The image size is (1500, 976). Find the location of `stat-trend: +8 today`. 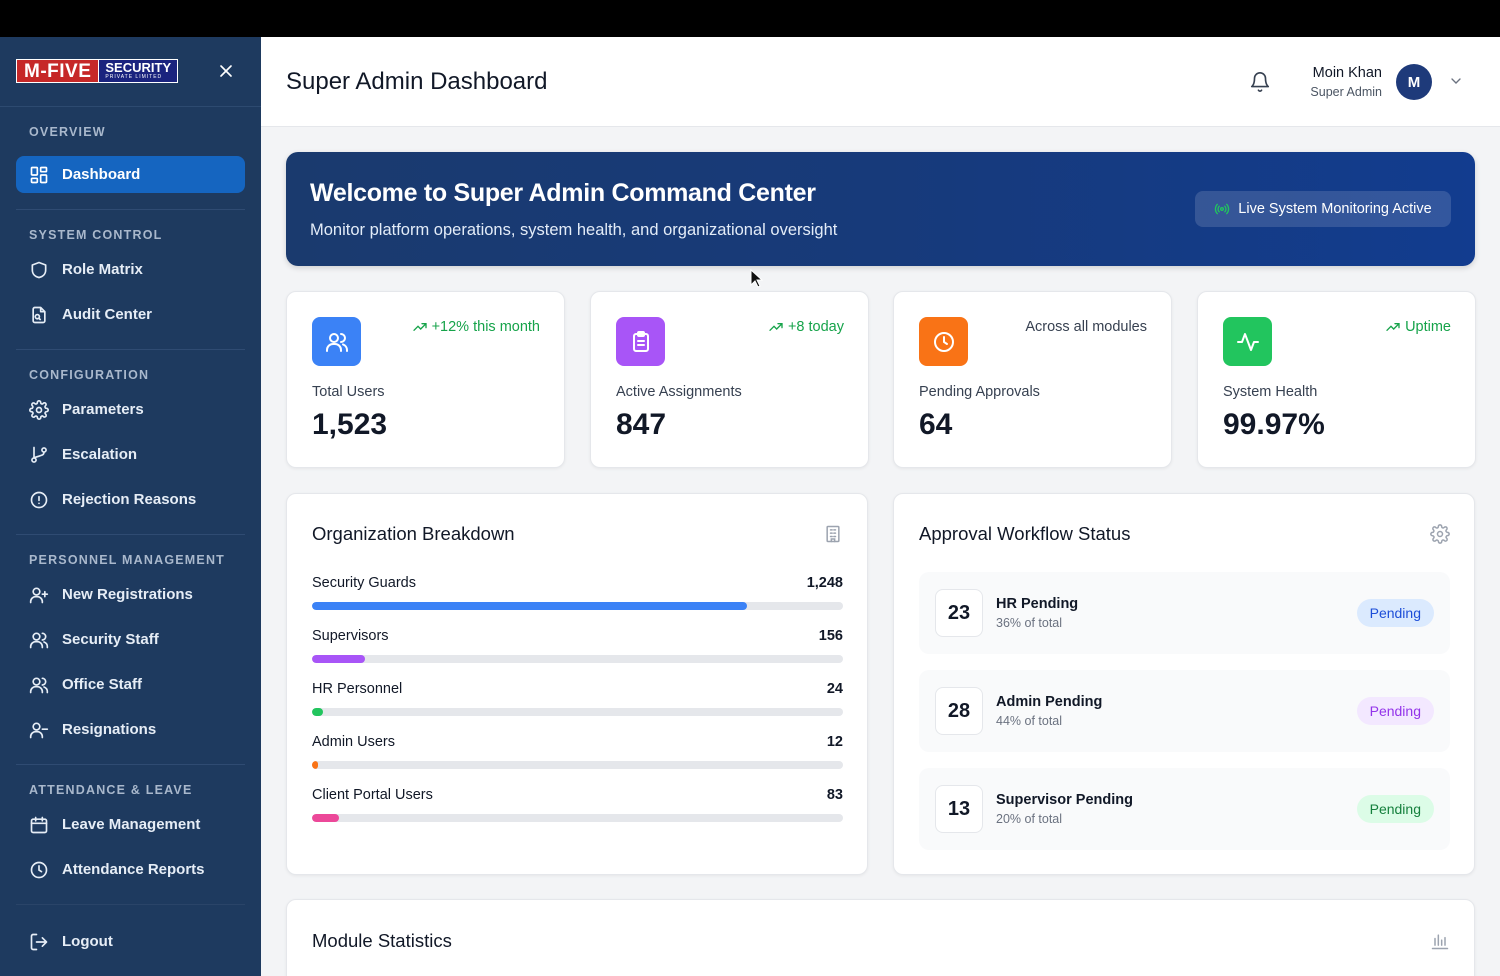

stat-trend: +8 today is located at coordinates (806, 327).